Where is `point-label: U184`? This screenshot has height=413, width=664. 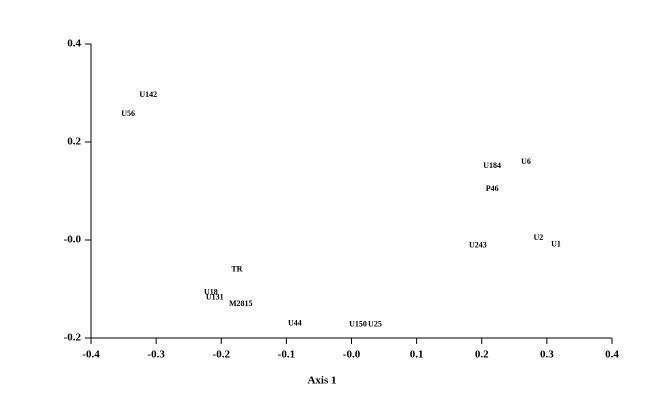
point-label: U184 is located at coordinates (492, 165).